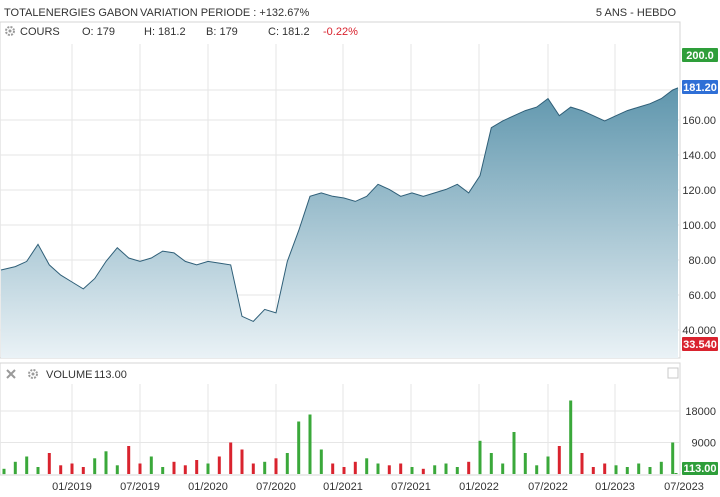 The width and height of the screenshot is (720, 497). What do you see at coordinates (700, 428) in the screenshot?
I see `volume-y-axis: 18000 9000` at bounding box center [700, 428].